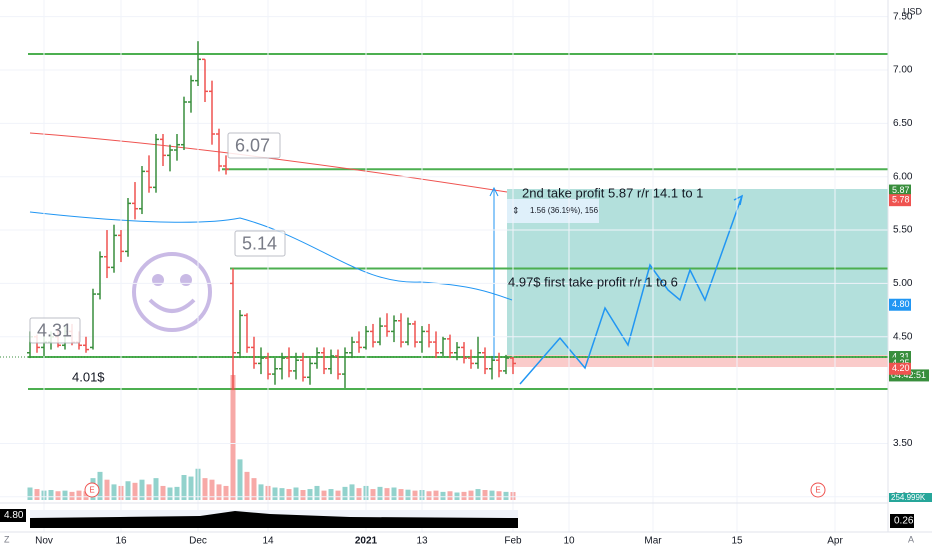 This screenshot has width=932, height=550. What do you see at coordinates (737, 541) in the screenshot?
I see `x-tick-label: 15` at bounding box center [737, 541].